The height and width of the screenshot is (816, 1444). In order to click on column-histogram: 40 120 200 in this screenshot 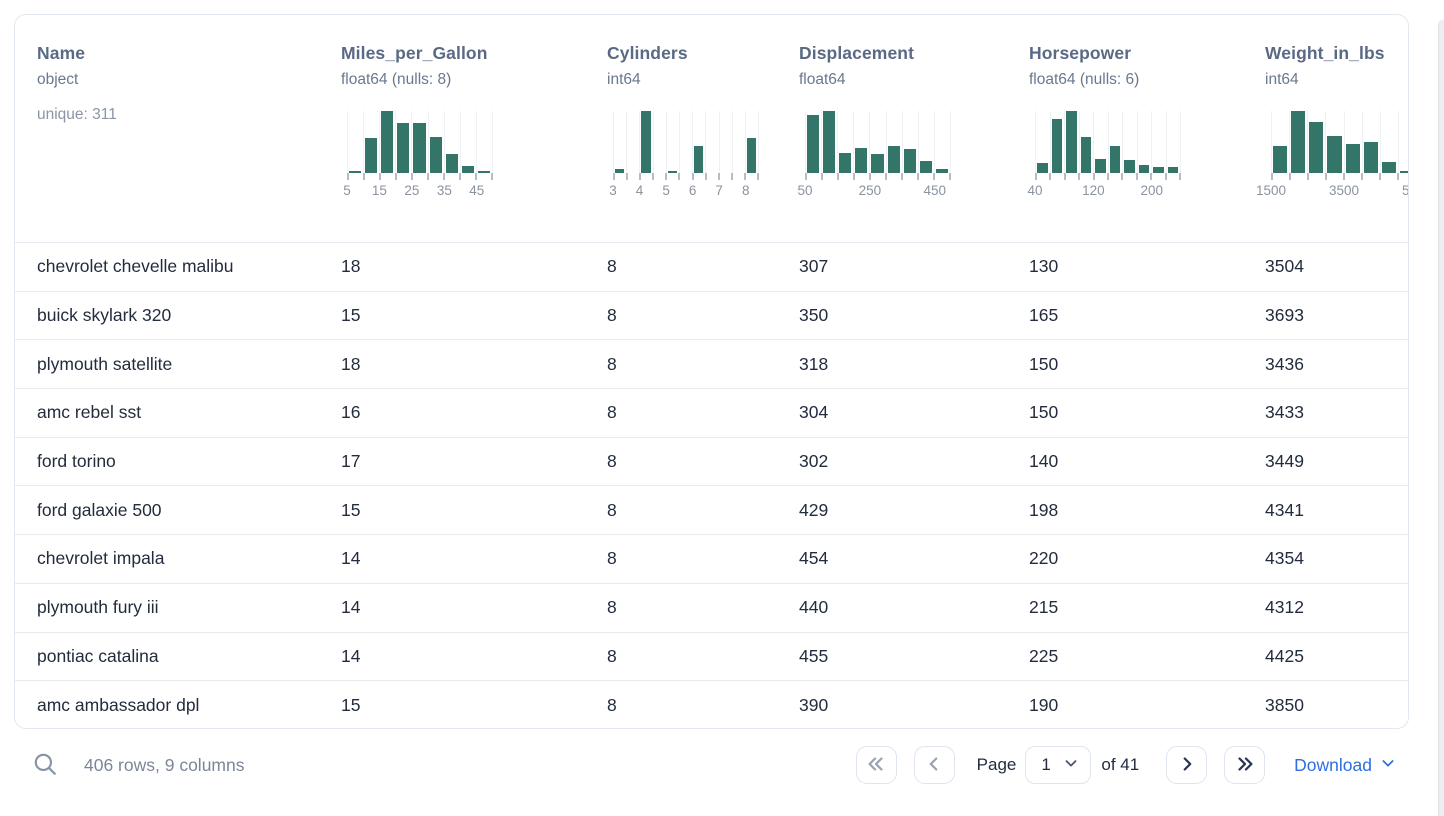, I will do `click(1104, 155)`.